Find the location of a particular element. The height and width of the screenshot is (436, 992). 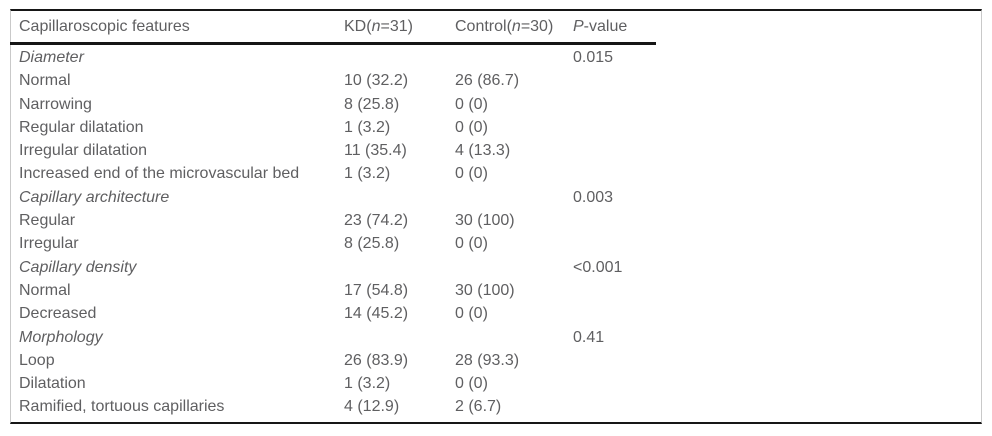

pvalue-header-suffix: -value is located at coordinates (605, 26).